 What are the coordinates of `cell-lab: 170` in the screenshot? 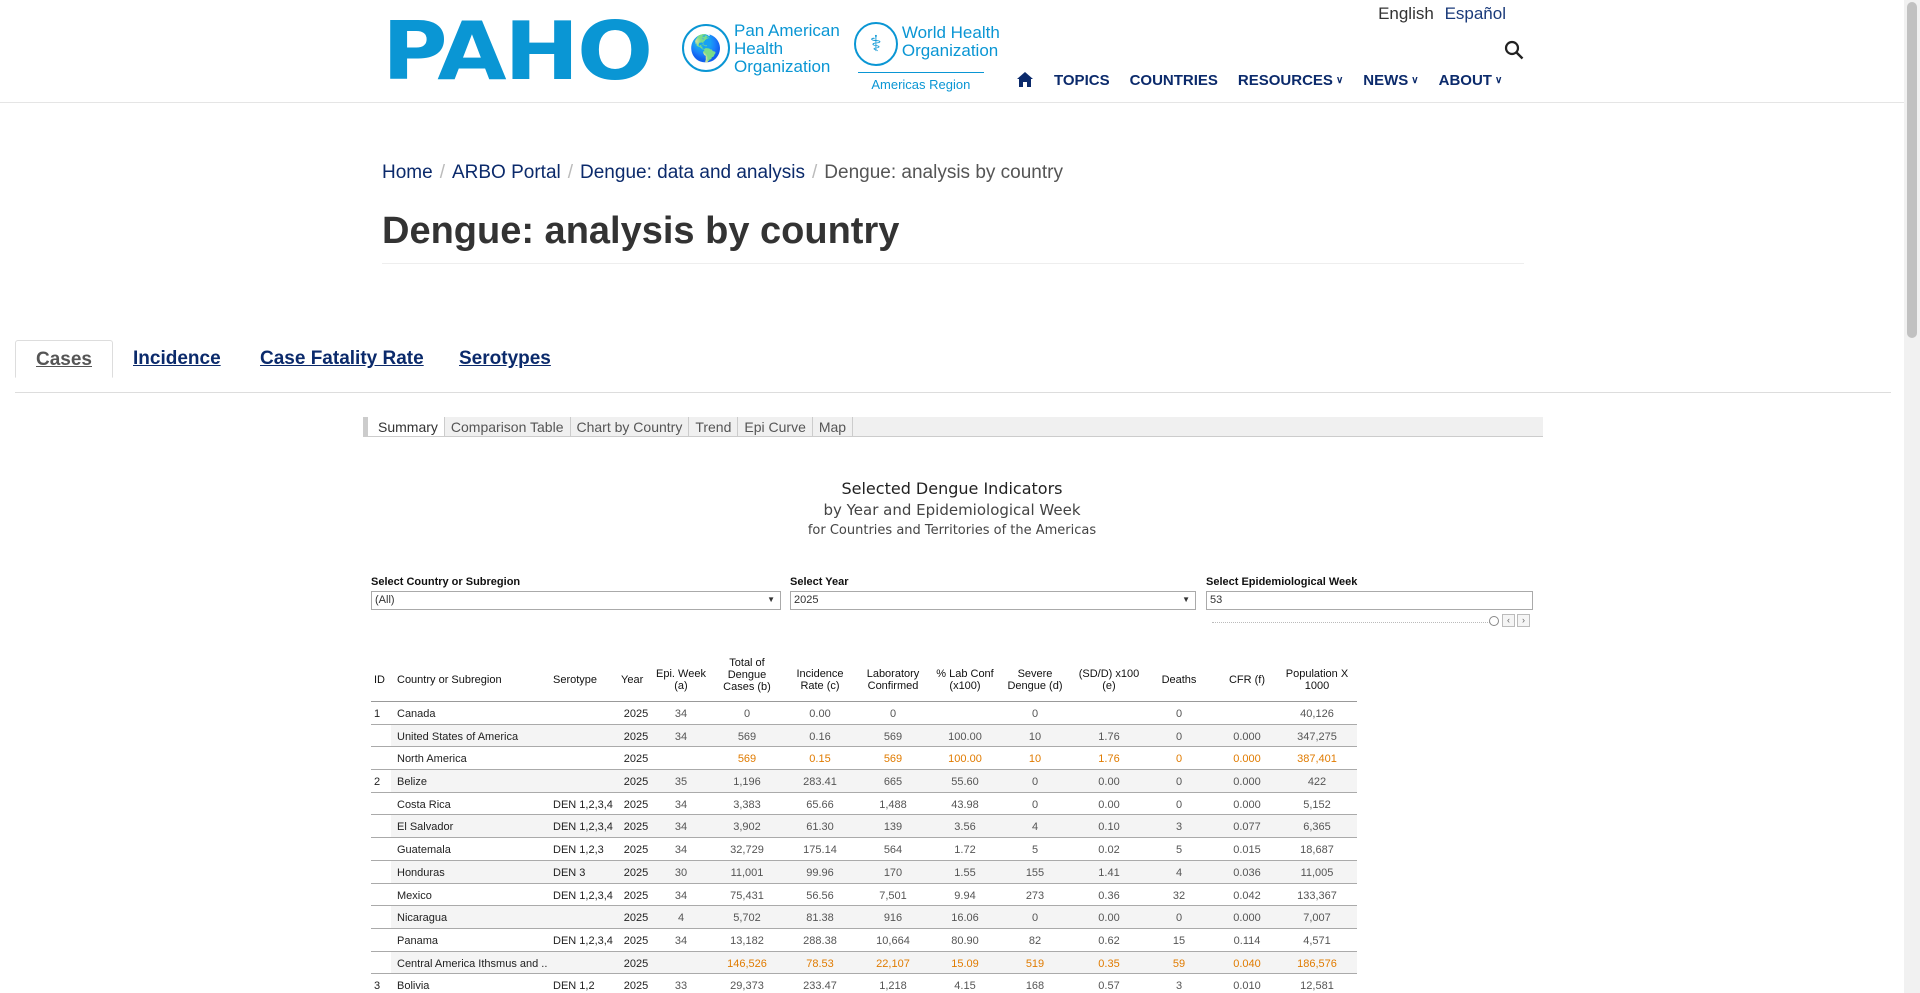 It's located at (893, 872).